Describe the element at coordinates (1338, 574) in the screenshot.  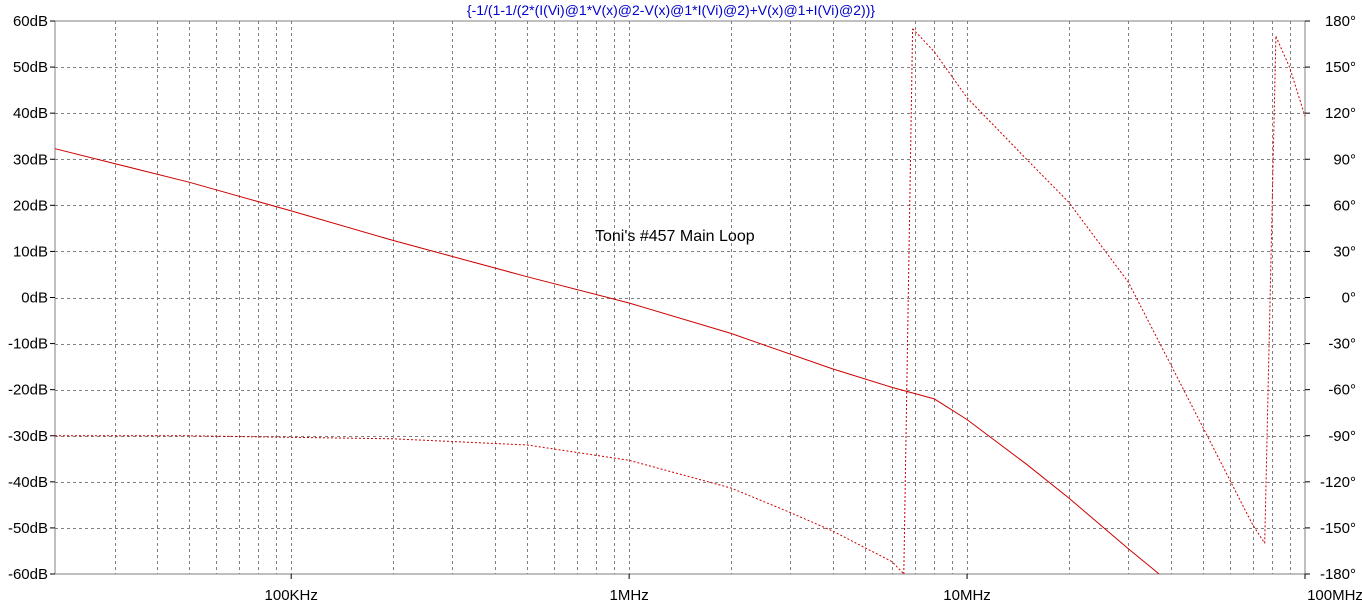
I see `y-right-tick-label: -180°` at that location.